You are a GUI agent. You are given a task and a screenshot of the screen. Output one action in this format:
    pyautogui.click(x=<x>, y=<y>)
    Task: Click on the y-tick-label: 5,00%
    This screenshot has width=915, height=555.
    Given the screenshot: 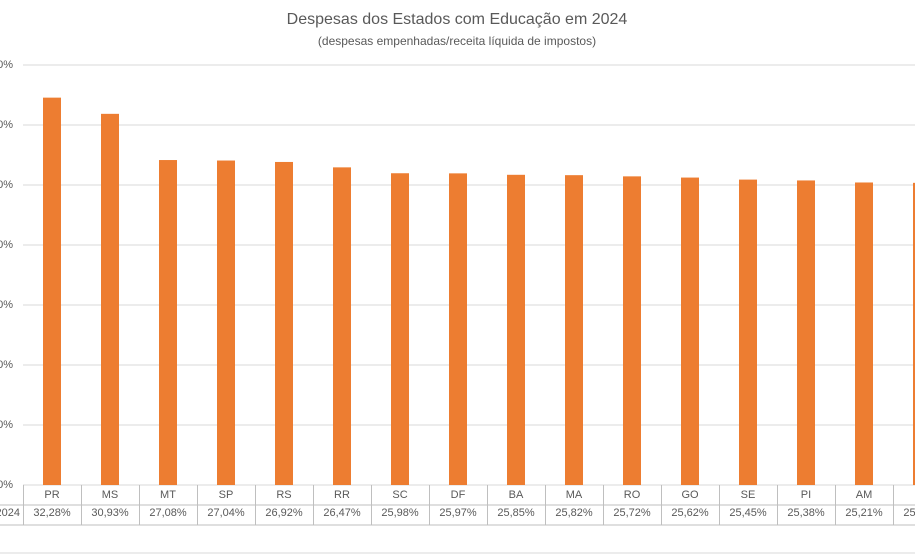 What is the action you would take?
    pyautogui.click(x=6, y=425)
    